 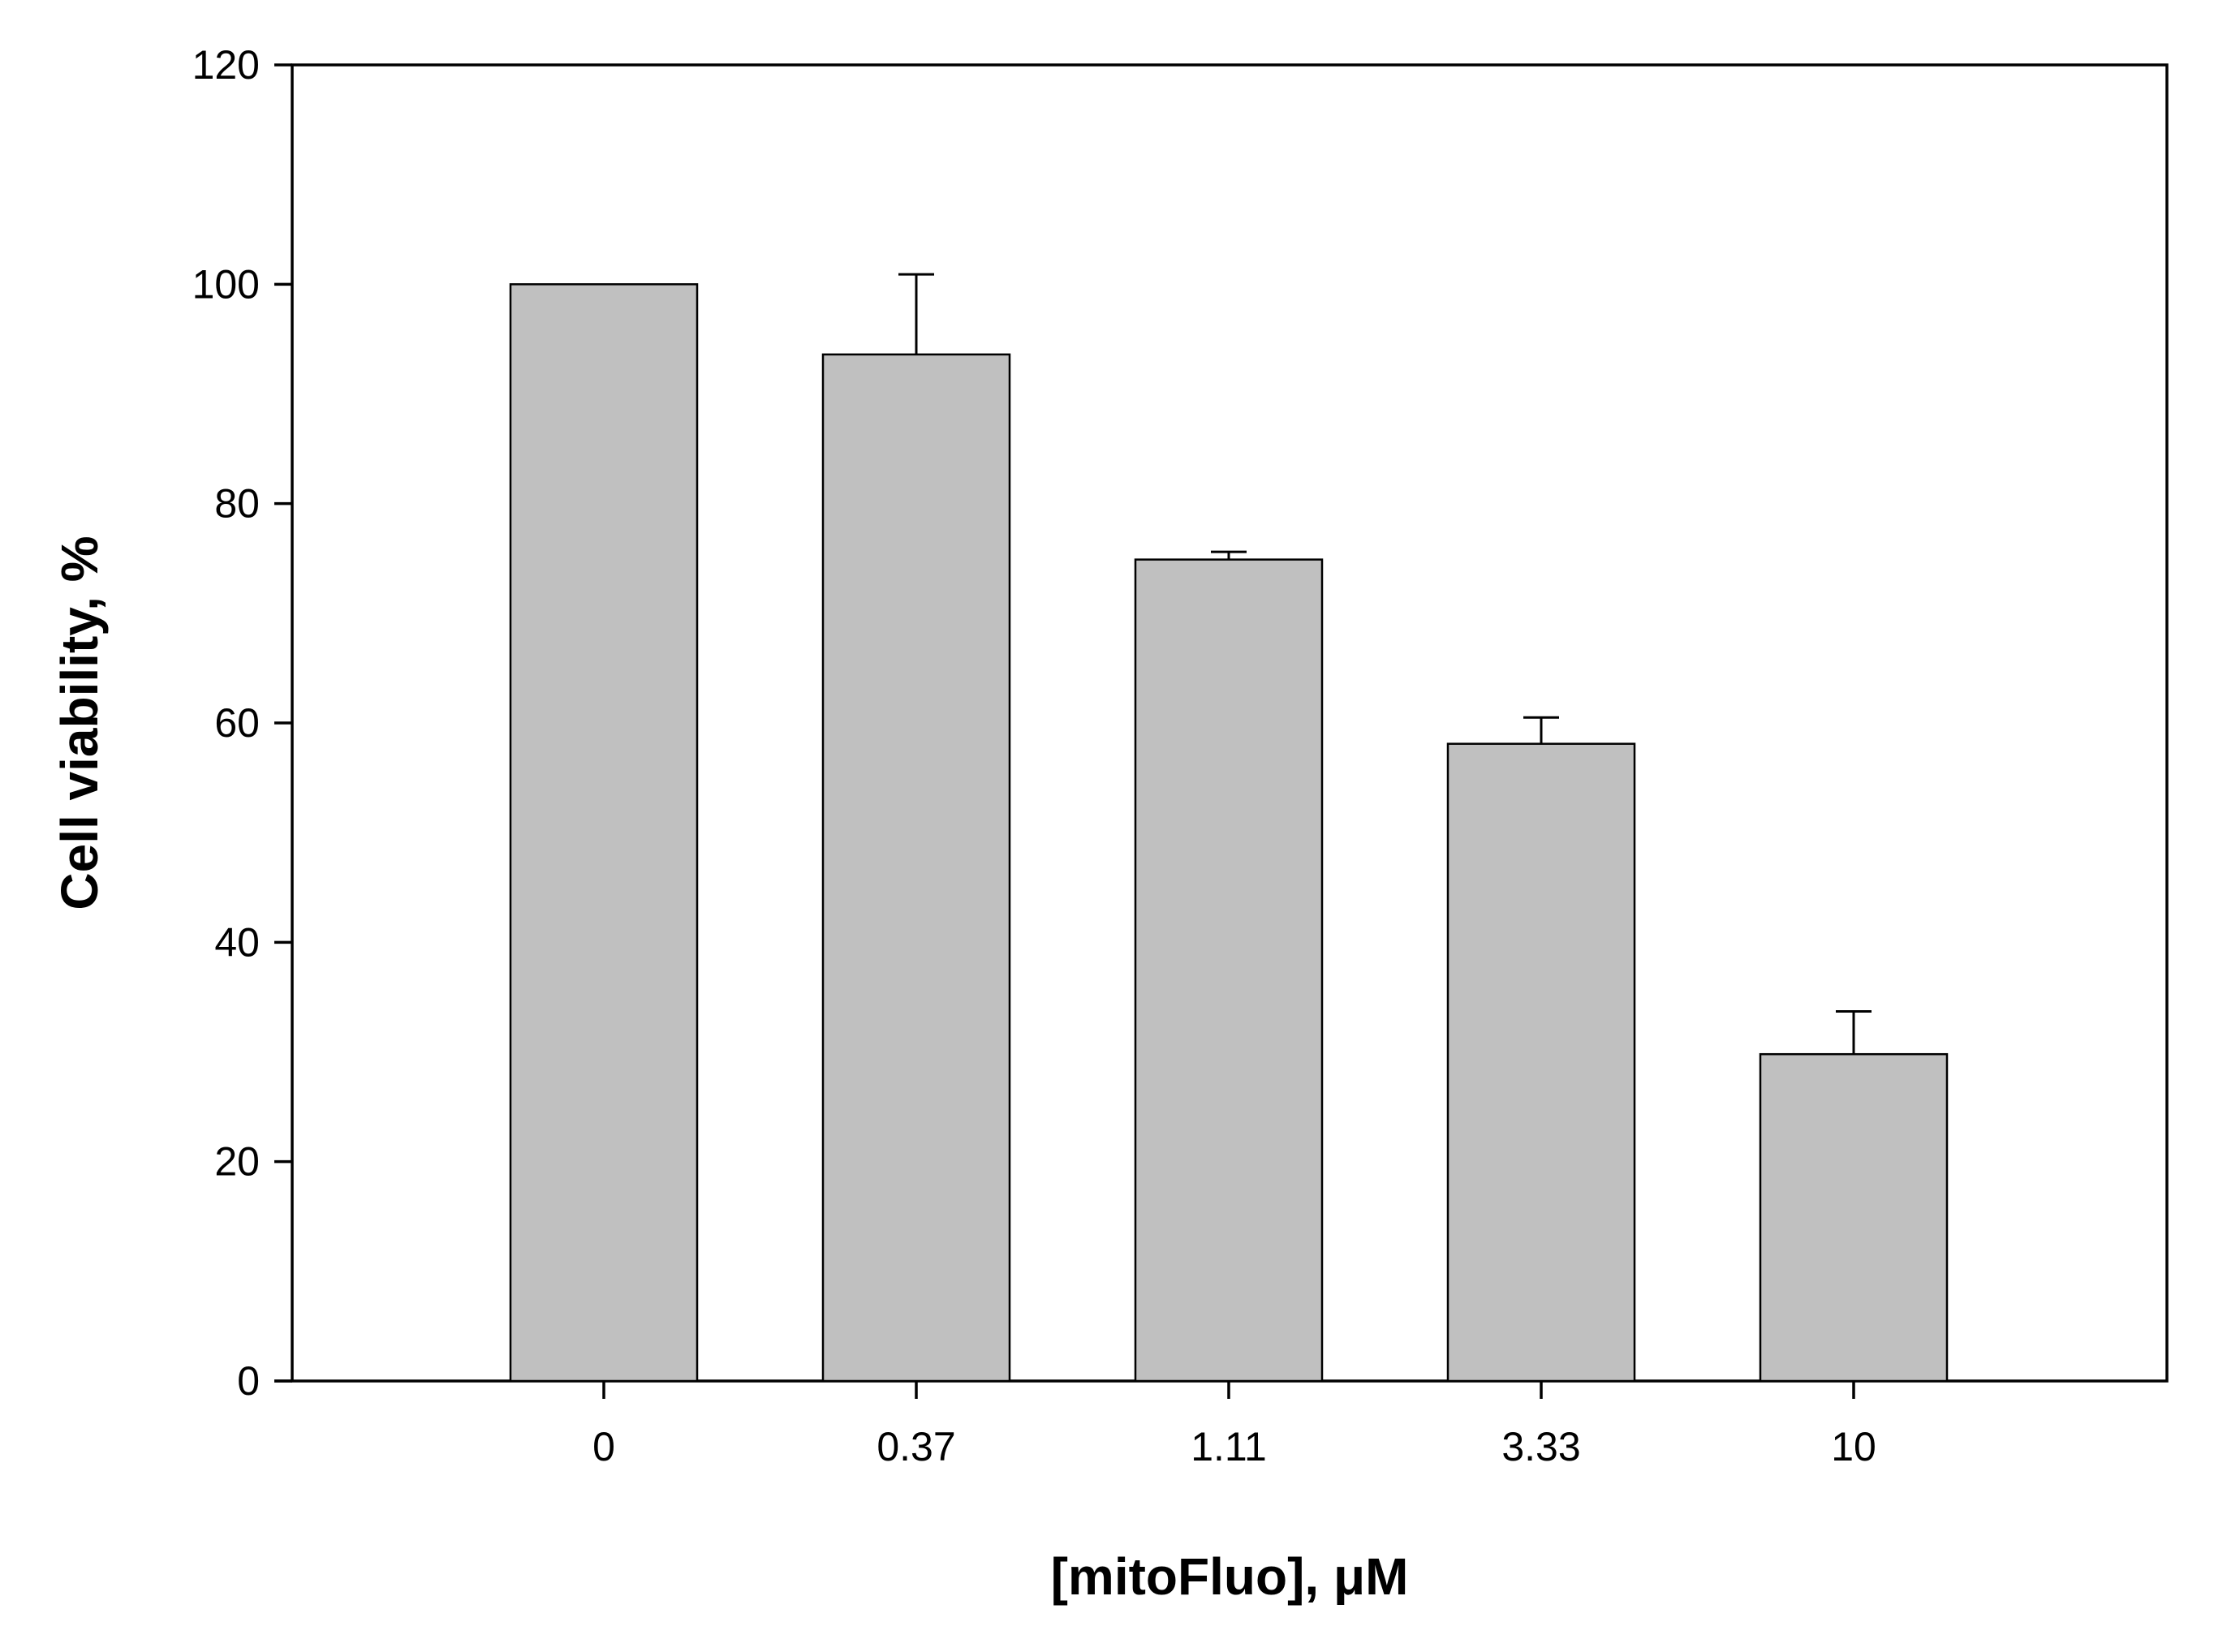 What do you see at coordinates (1540, 1446) in the screenshot?
I see `x-tick-label: 3.33` at bounding box center [1540, 1446].